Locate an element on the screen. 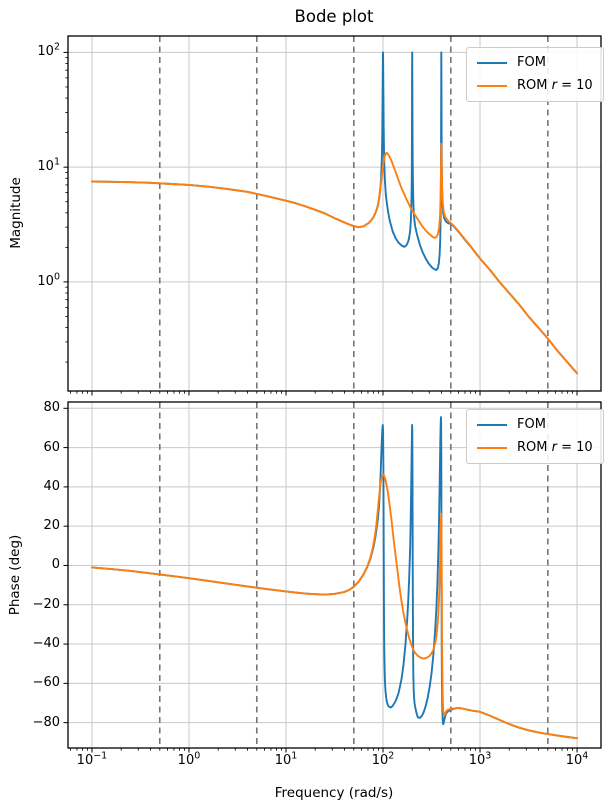  phase-tick-label: −80 is located at coordinates (46, 722).